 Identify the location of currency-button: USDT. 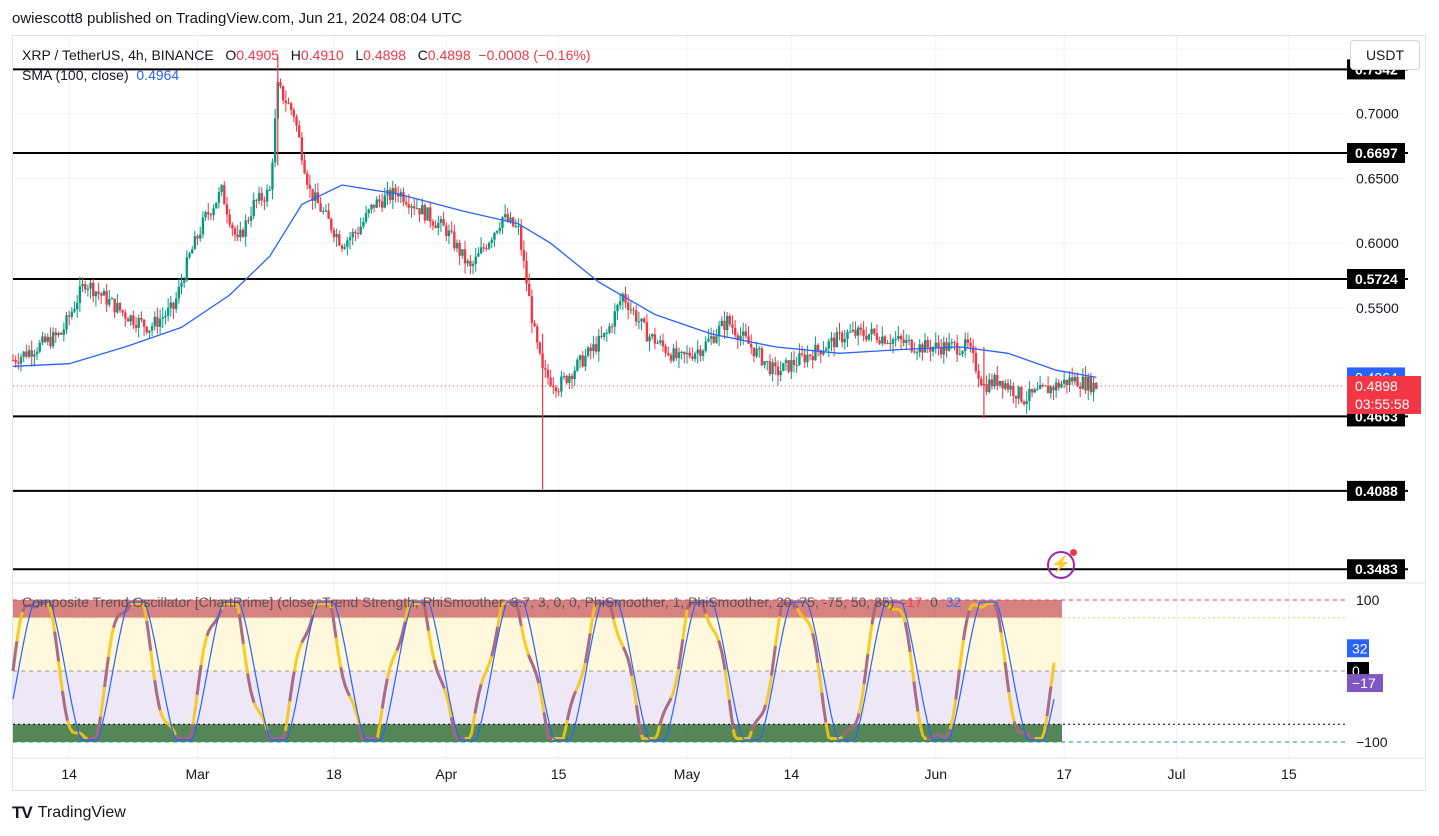
(1385, 55).